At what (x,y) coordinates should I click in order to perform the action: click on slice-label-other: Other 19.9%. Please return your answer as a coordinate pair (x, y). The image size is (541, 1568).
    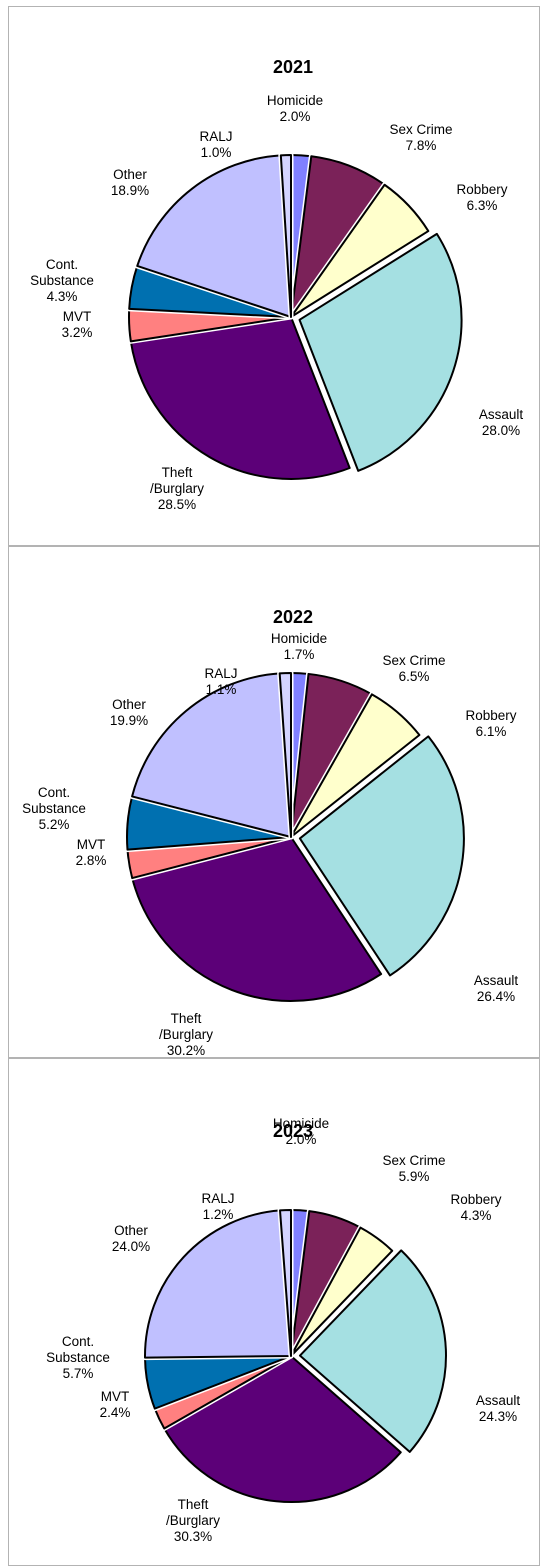
    Looking at the image, I should click on (129, 712).